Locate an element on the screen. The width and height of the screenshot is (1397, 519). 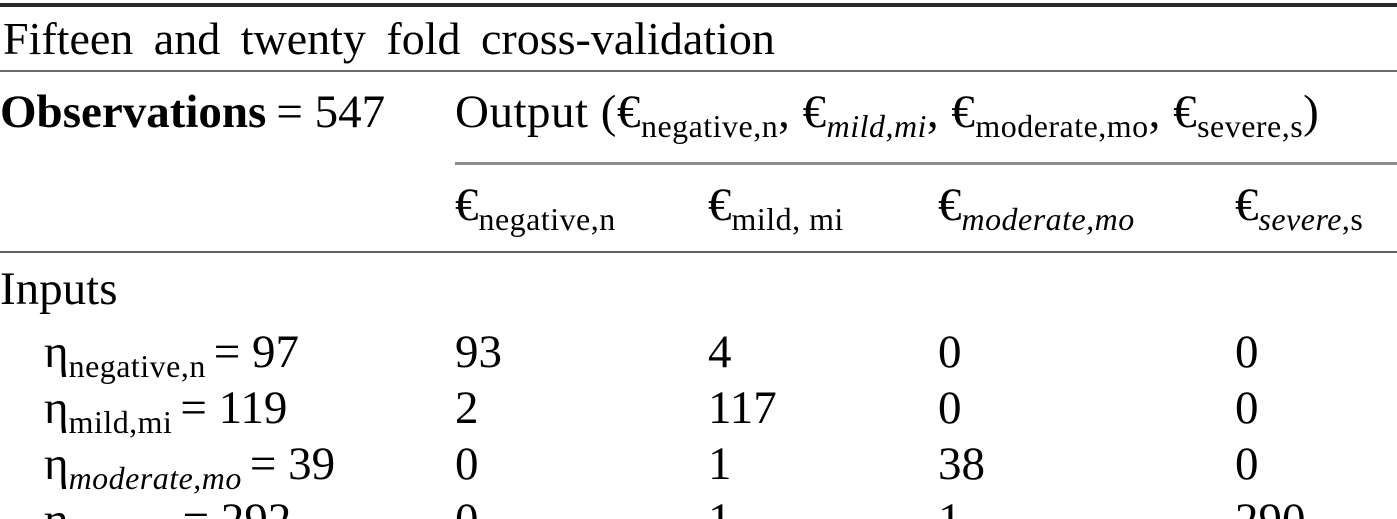
input-row-label: ηsevere,s = 292 is located at coordinates (227, 505).